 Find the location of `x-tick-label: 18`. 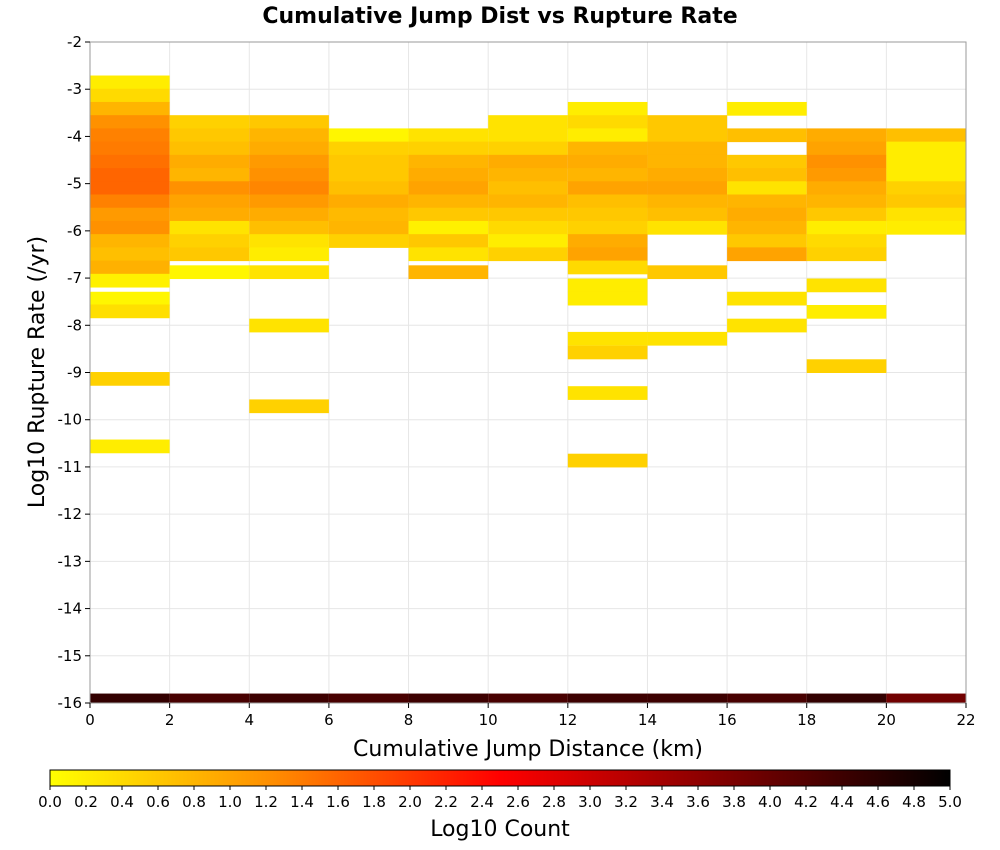

x-tick-label: 18 is located at coordinates (806, 720).